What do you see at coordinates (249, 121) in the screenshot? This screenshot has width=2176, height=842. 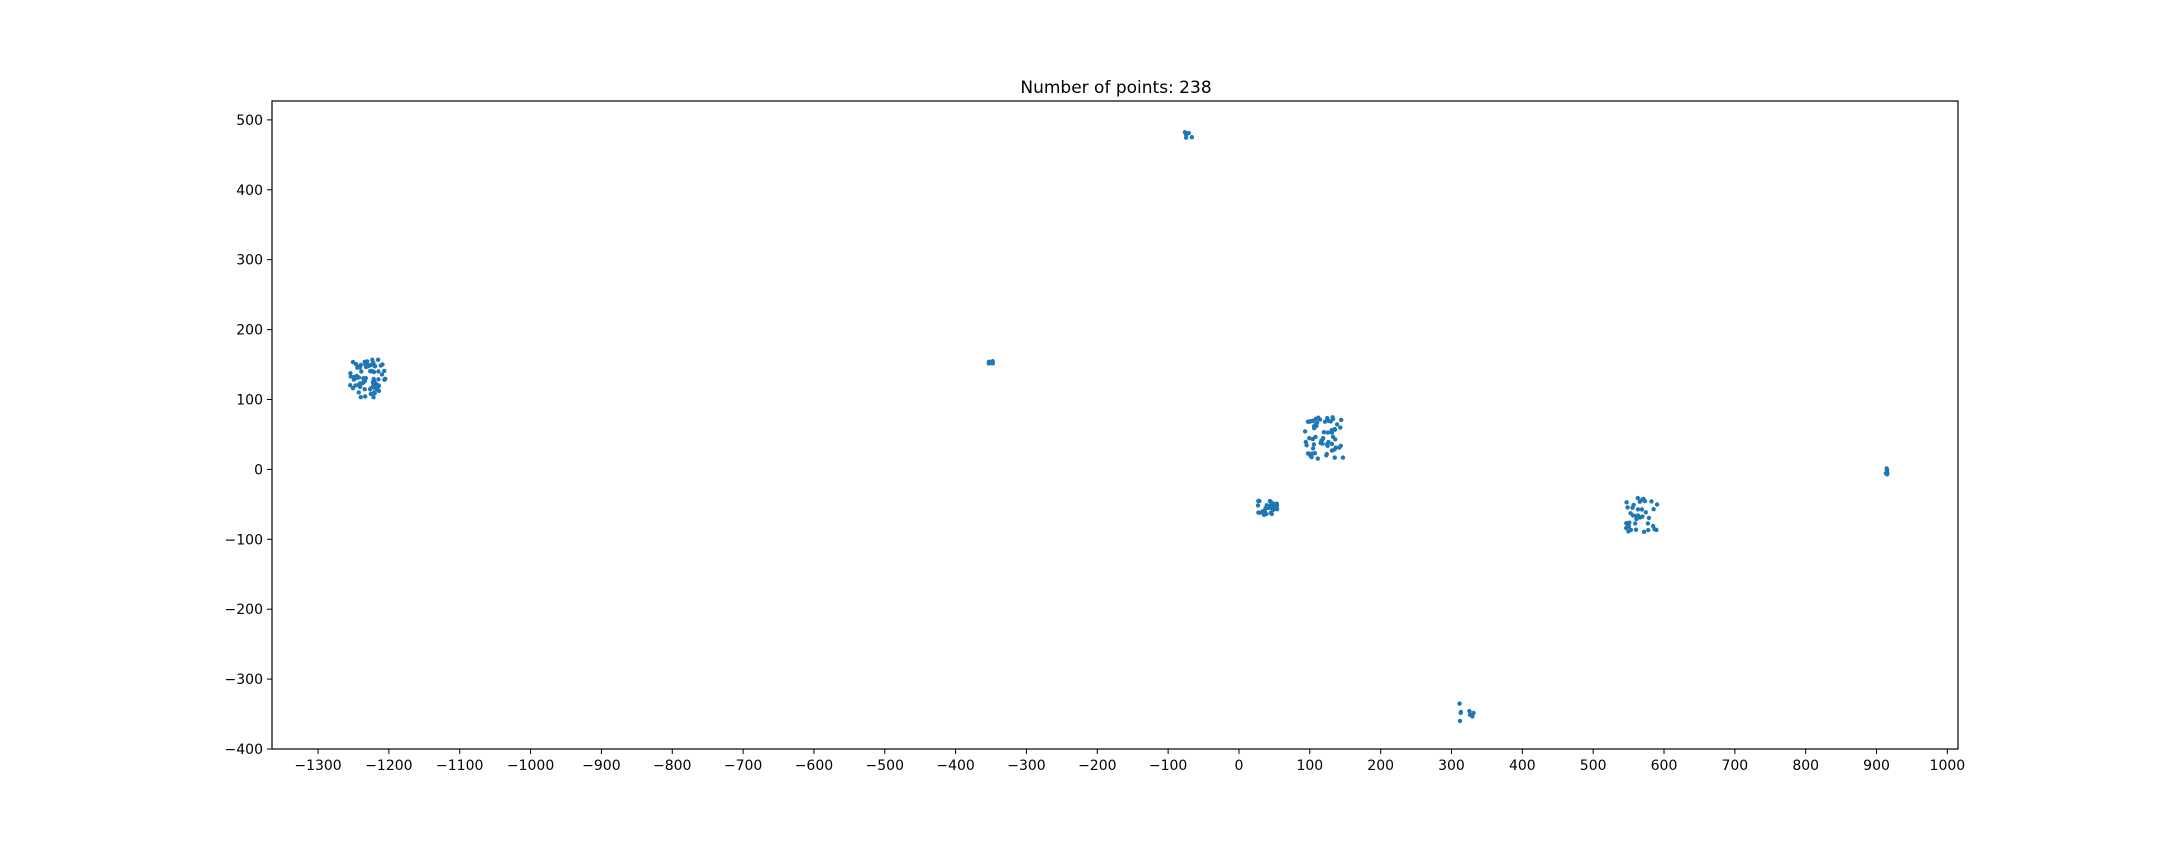 I see `y-tick-label: 500` at bounding box center [249, 121].